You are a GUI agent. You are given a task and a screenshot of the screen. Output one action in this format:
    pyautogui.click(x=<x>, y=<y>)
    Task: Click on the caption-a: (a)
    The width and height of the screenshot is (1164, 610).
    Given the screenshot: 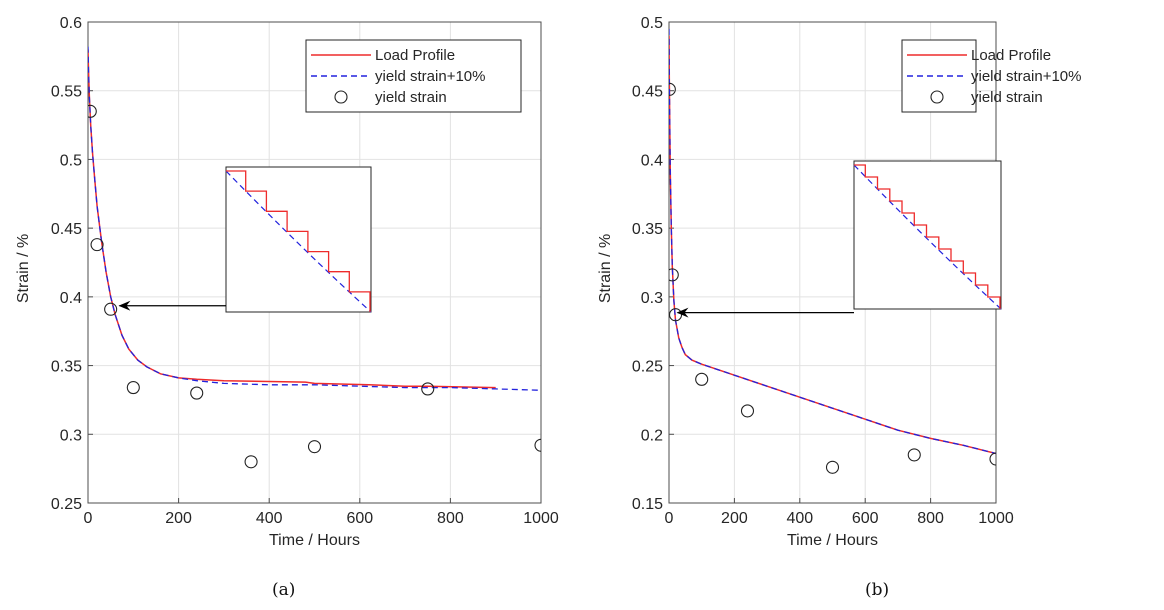 What is the action you would take?
    pyautogui.click(x=284, y=590)
    